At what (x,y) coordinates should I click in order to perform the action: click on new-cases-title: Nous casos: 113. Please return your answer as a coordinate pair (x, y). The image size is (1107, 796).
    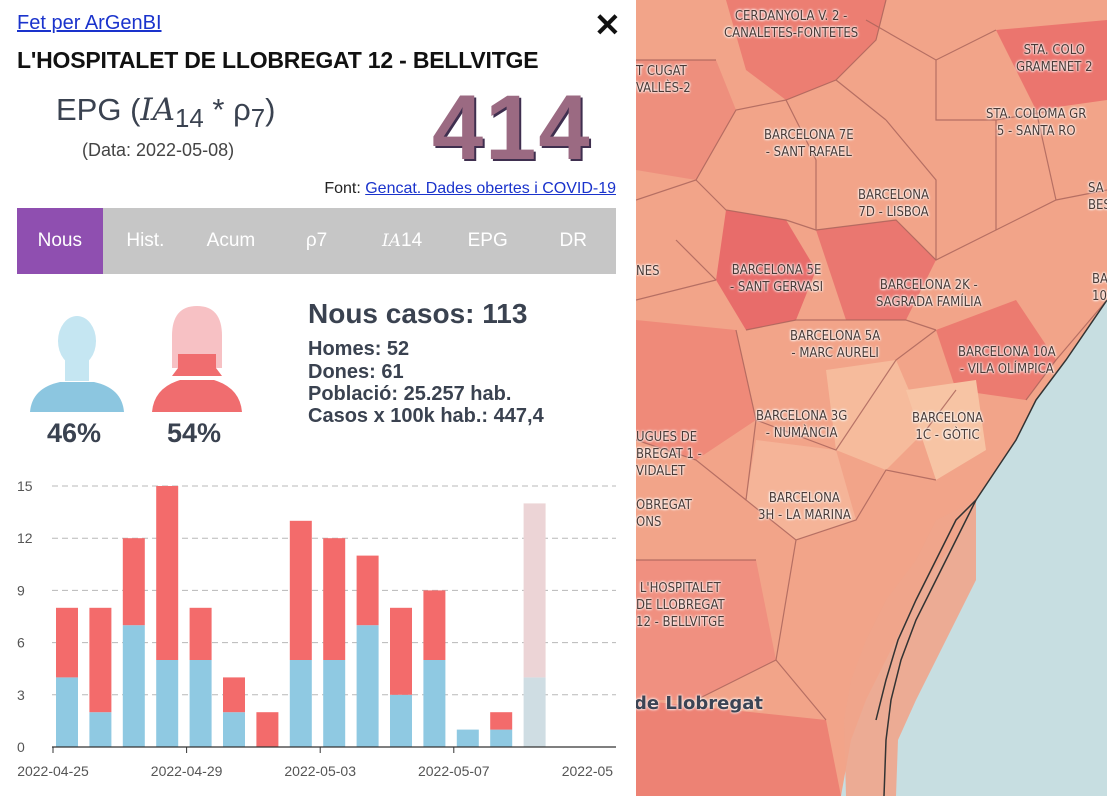
    Looking at the image, I should click on (418, 313).